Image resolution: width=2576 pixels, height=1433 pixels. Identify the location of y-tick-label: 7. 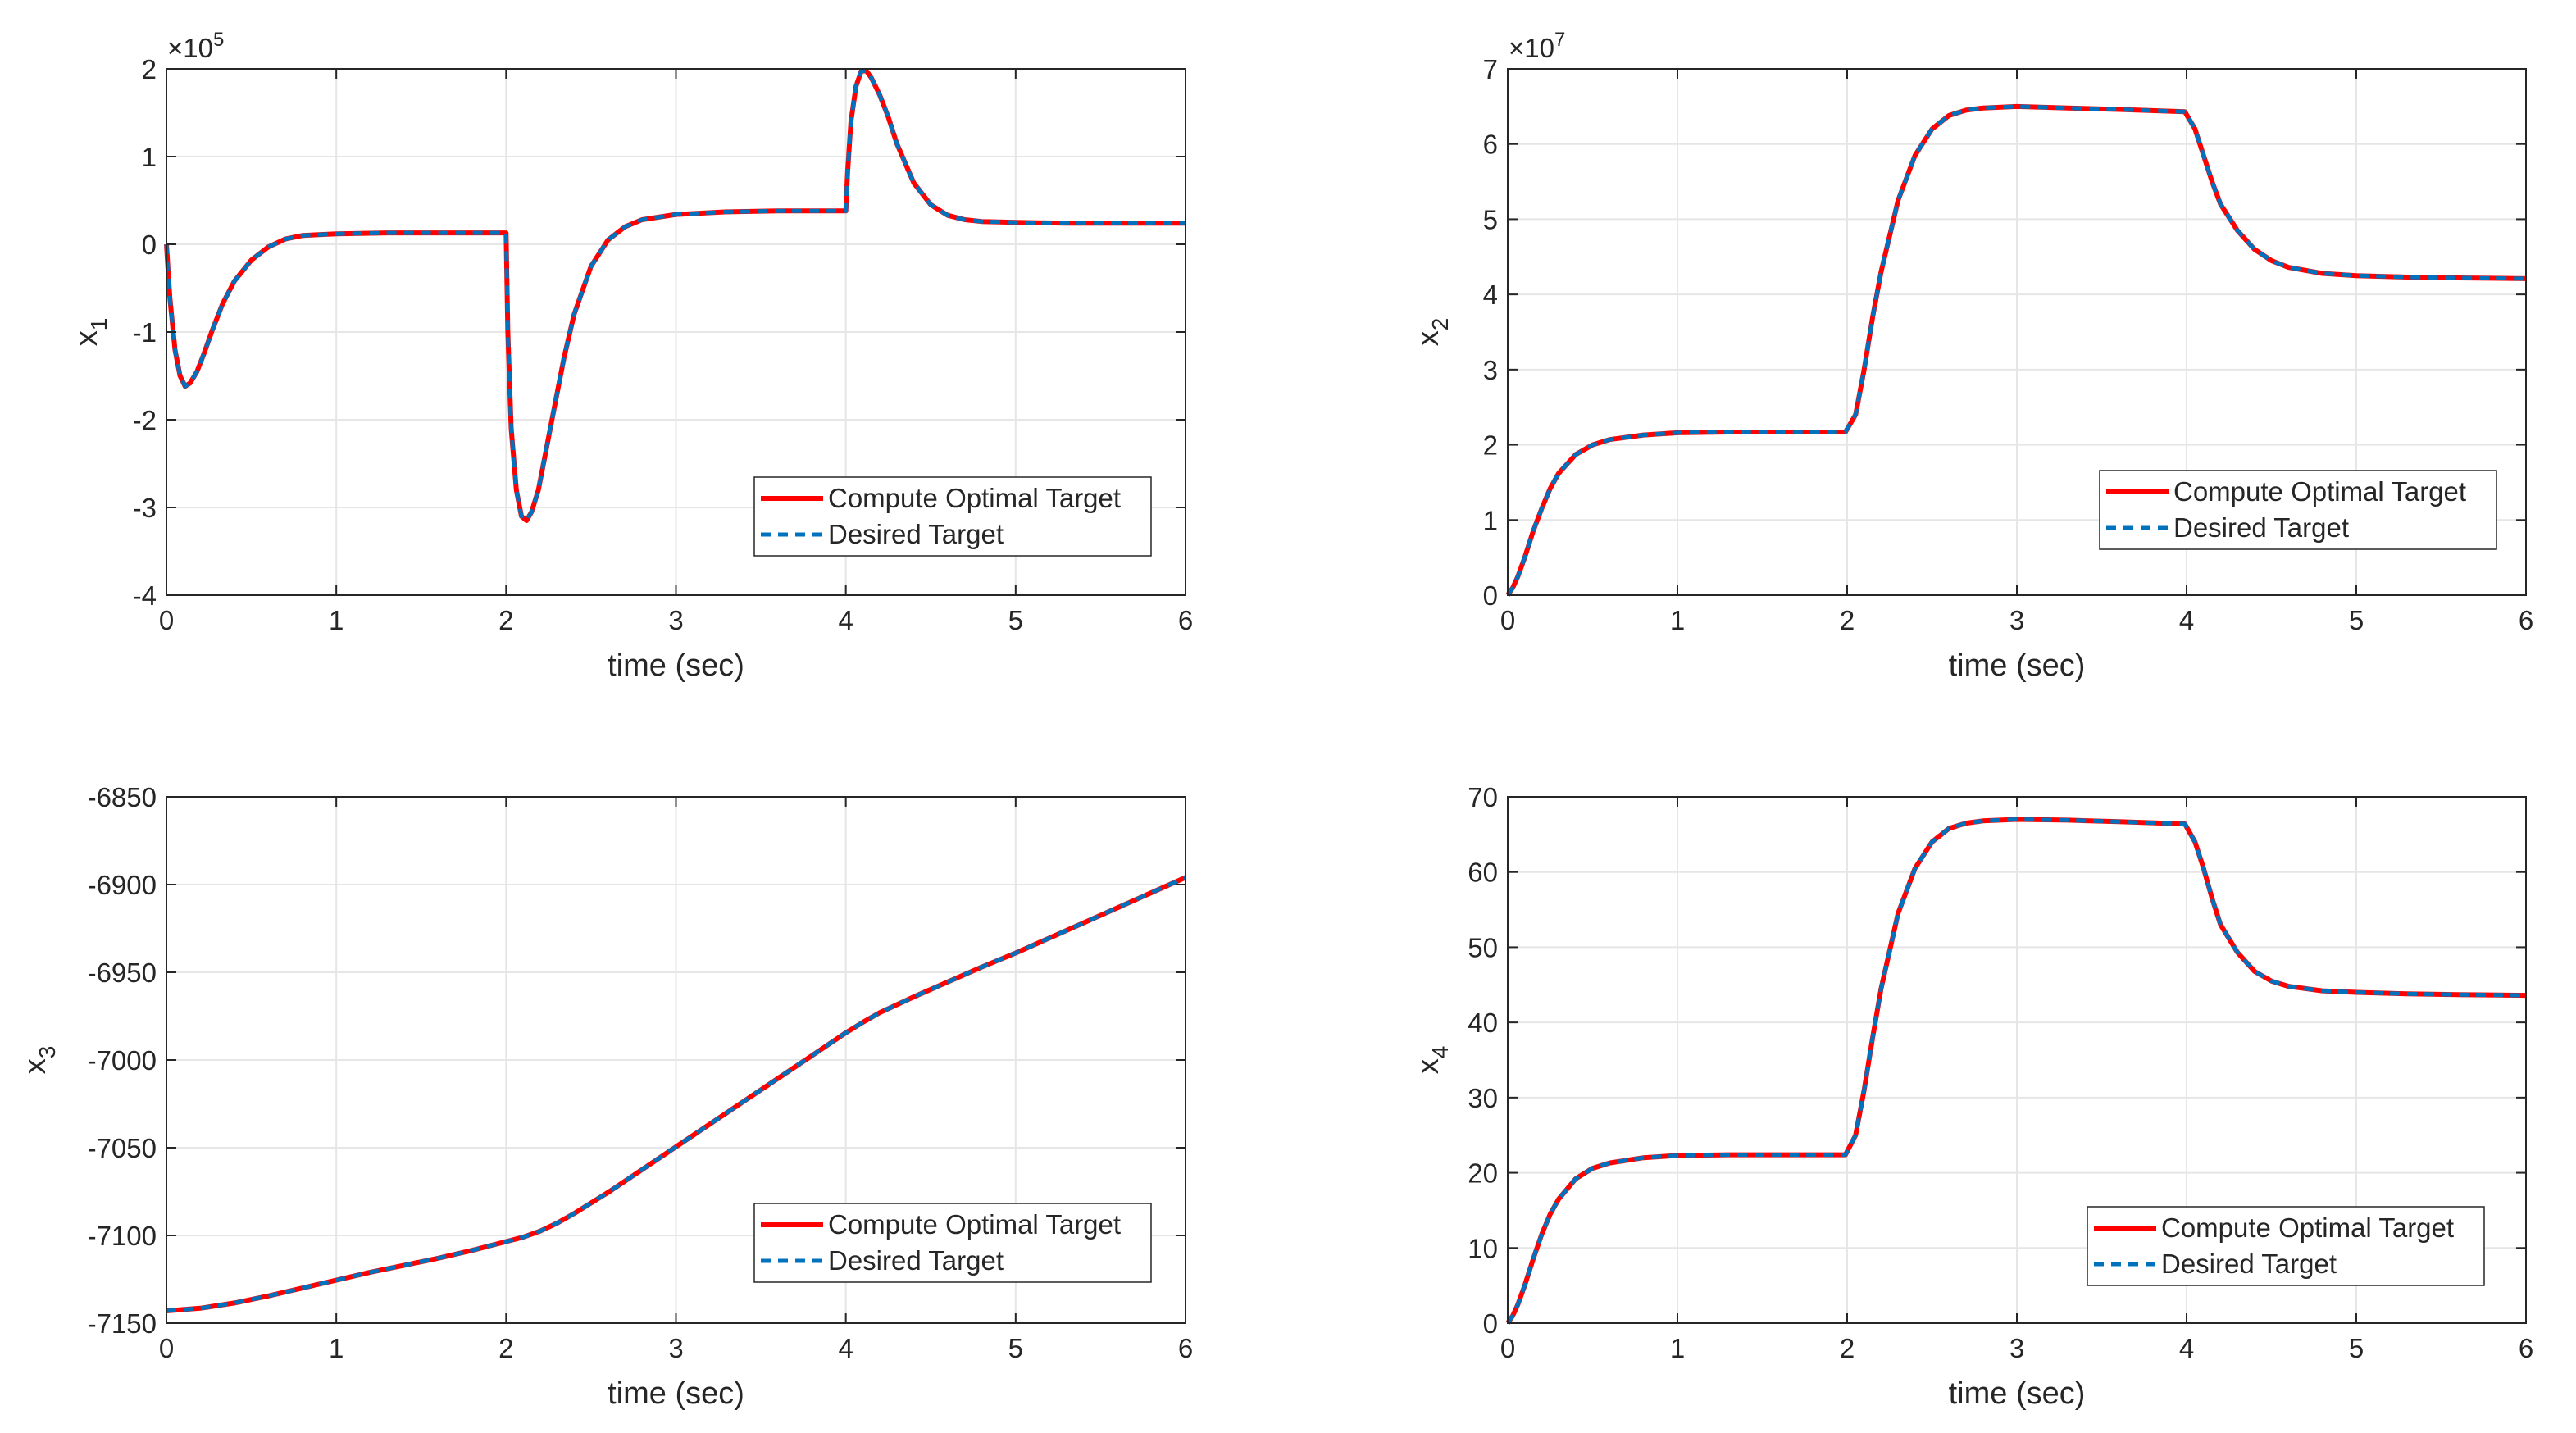
(1490, 69).